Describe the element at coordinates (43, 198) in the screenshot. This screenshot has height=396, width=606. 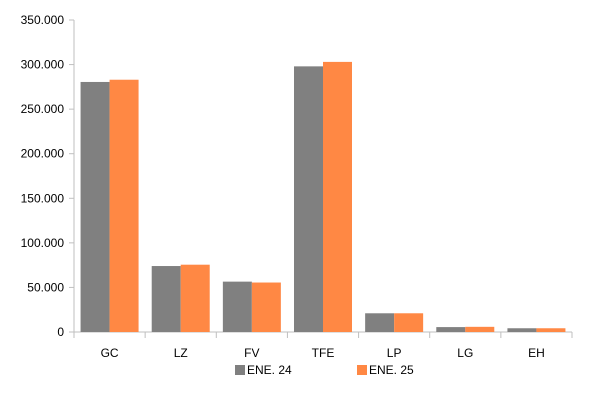
I see `y-tick-label: 150.000` at that location.